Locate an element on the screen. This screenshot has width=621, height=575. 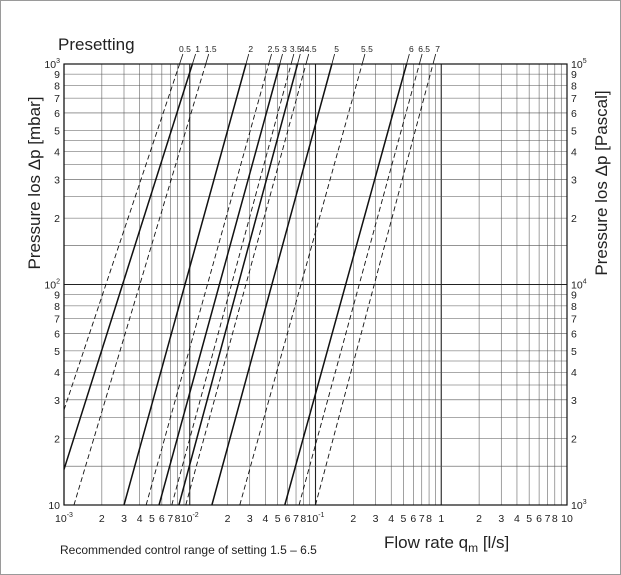
preset-label-4-5: 4.5 is located at coordinates (311, 49).